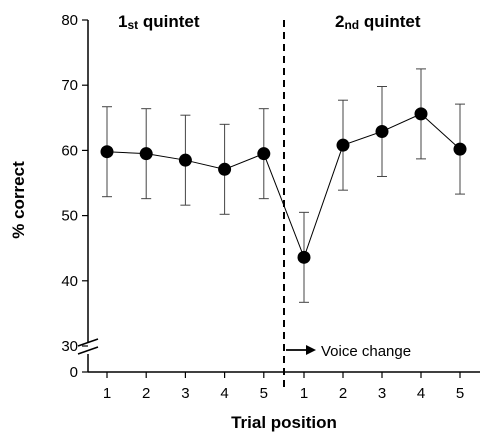 The width and height of the screenshot is (487, 436). I want to click on y-tick-label: 60, so click(69, 150).